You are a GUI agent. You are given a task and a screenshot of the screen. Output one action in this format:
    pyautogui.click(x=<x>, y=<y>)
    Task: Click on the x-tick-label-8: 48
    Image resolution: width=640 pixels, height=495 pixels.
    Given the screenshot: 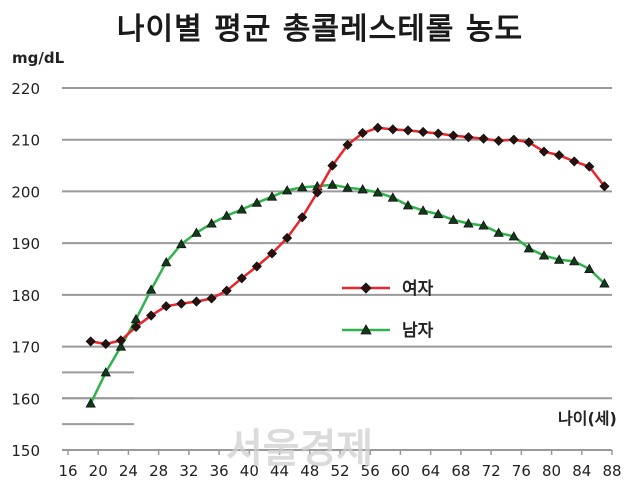 What is the action you would take?
    pyautogui.click(x=309, y=471)
    